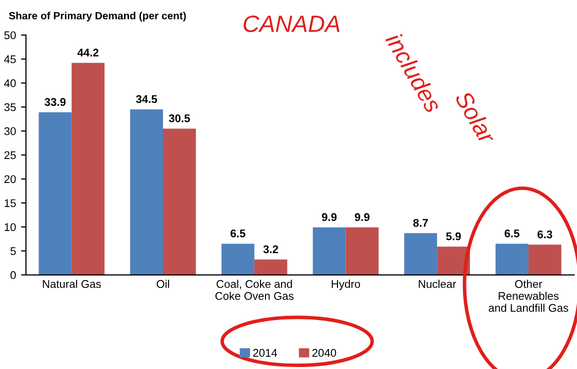 The height and width of the screenshot is (369, 577). Describe the element at coordinates (346, 285) in the screenshot. I see `x-tick-label: Hydro` at that location.